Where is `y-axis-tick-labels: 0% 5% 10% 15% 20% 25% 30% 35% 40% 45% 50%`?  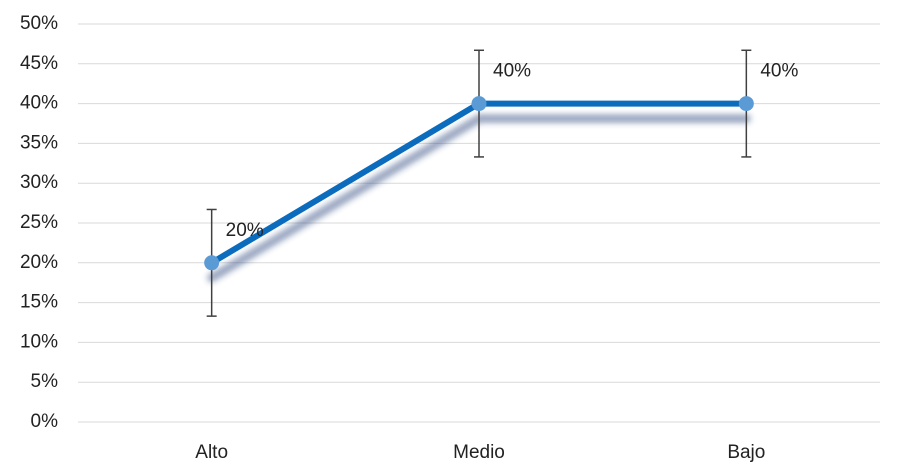
y-axis-tick-labels: 0% 5% 10% 15% 20% 25% 30% 35% 40% 45% 50% is located at coordinates (39, 222).